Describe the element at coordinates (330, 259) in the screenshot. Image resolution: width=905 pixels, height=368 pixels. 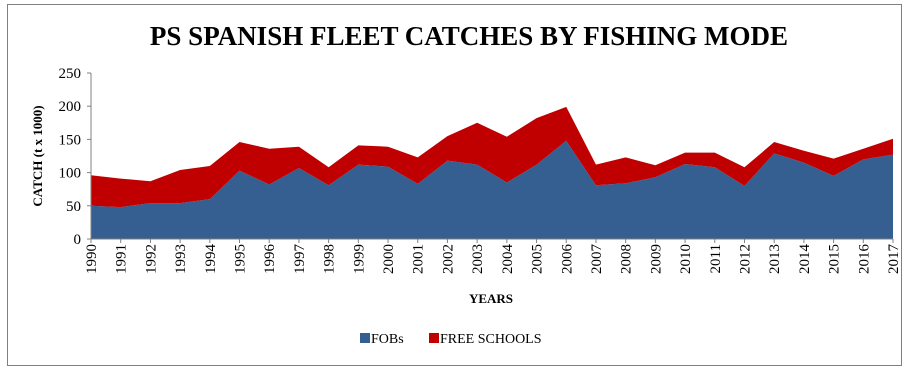
I see `x-tick-label: 1998` at that location.